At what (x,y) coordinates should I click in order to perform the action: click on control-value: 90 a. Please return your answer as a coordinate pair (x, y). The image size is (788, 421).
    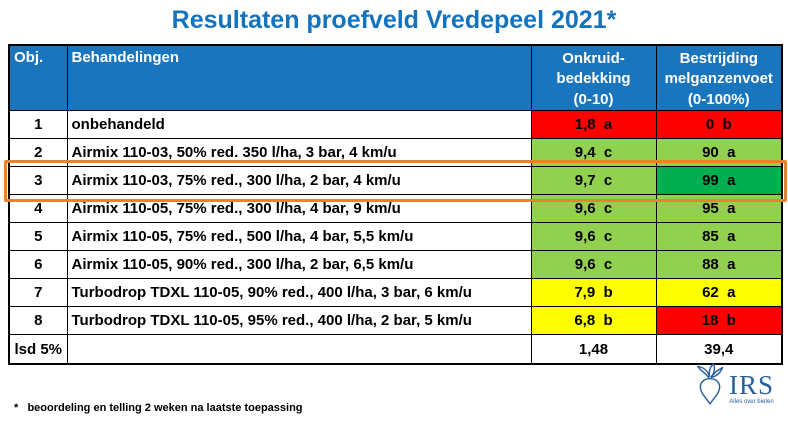
    Looking at the image, I should click on (719, 152).